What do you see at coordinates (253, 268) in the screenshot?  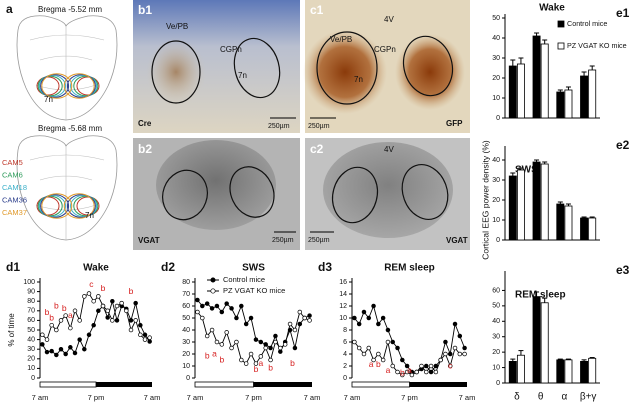 I see `chart-title: SWS` at bounding box center [253, 268].